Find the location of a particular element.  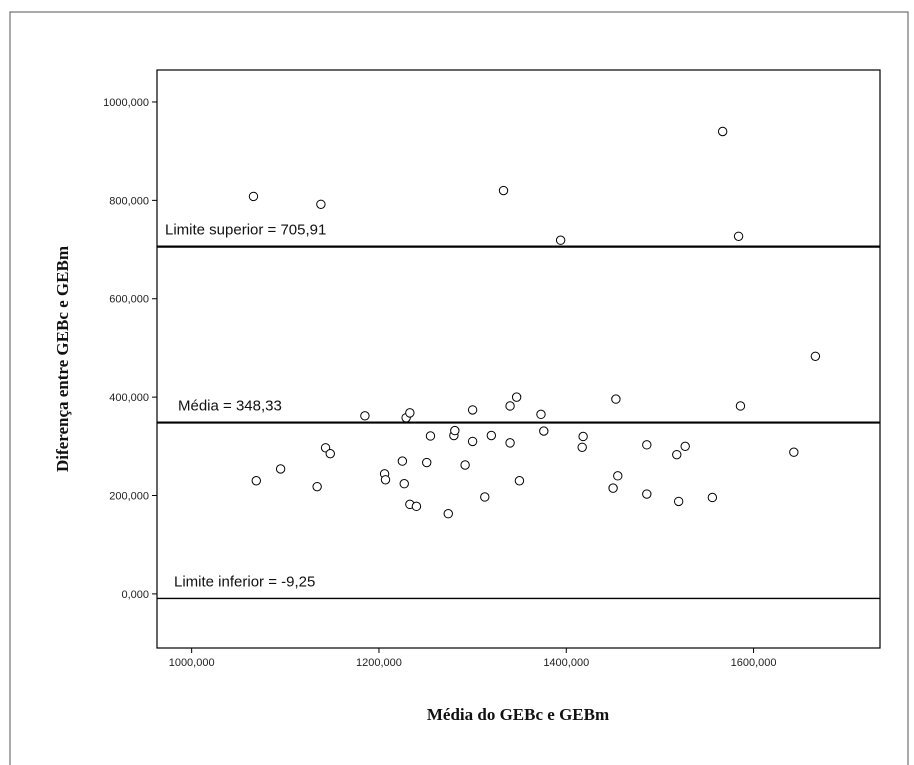

y-tick-label: 1000,000 is located at coordinates (126, 103).